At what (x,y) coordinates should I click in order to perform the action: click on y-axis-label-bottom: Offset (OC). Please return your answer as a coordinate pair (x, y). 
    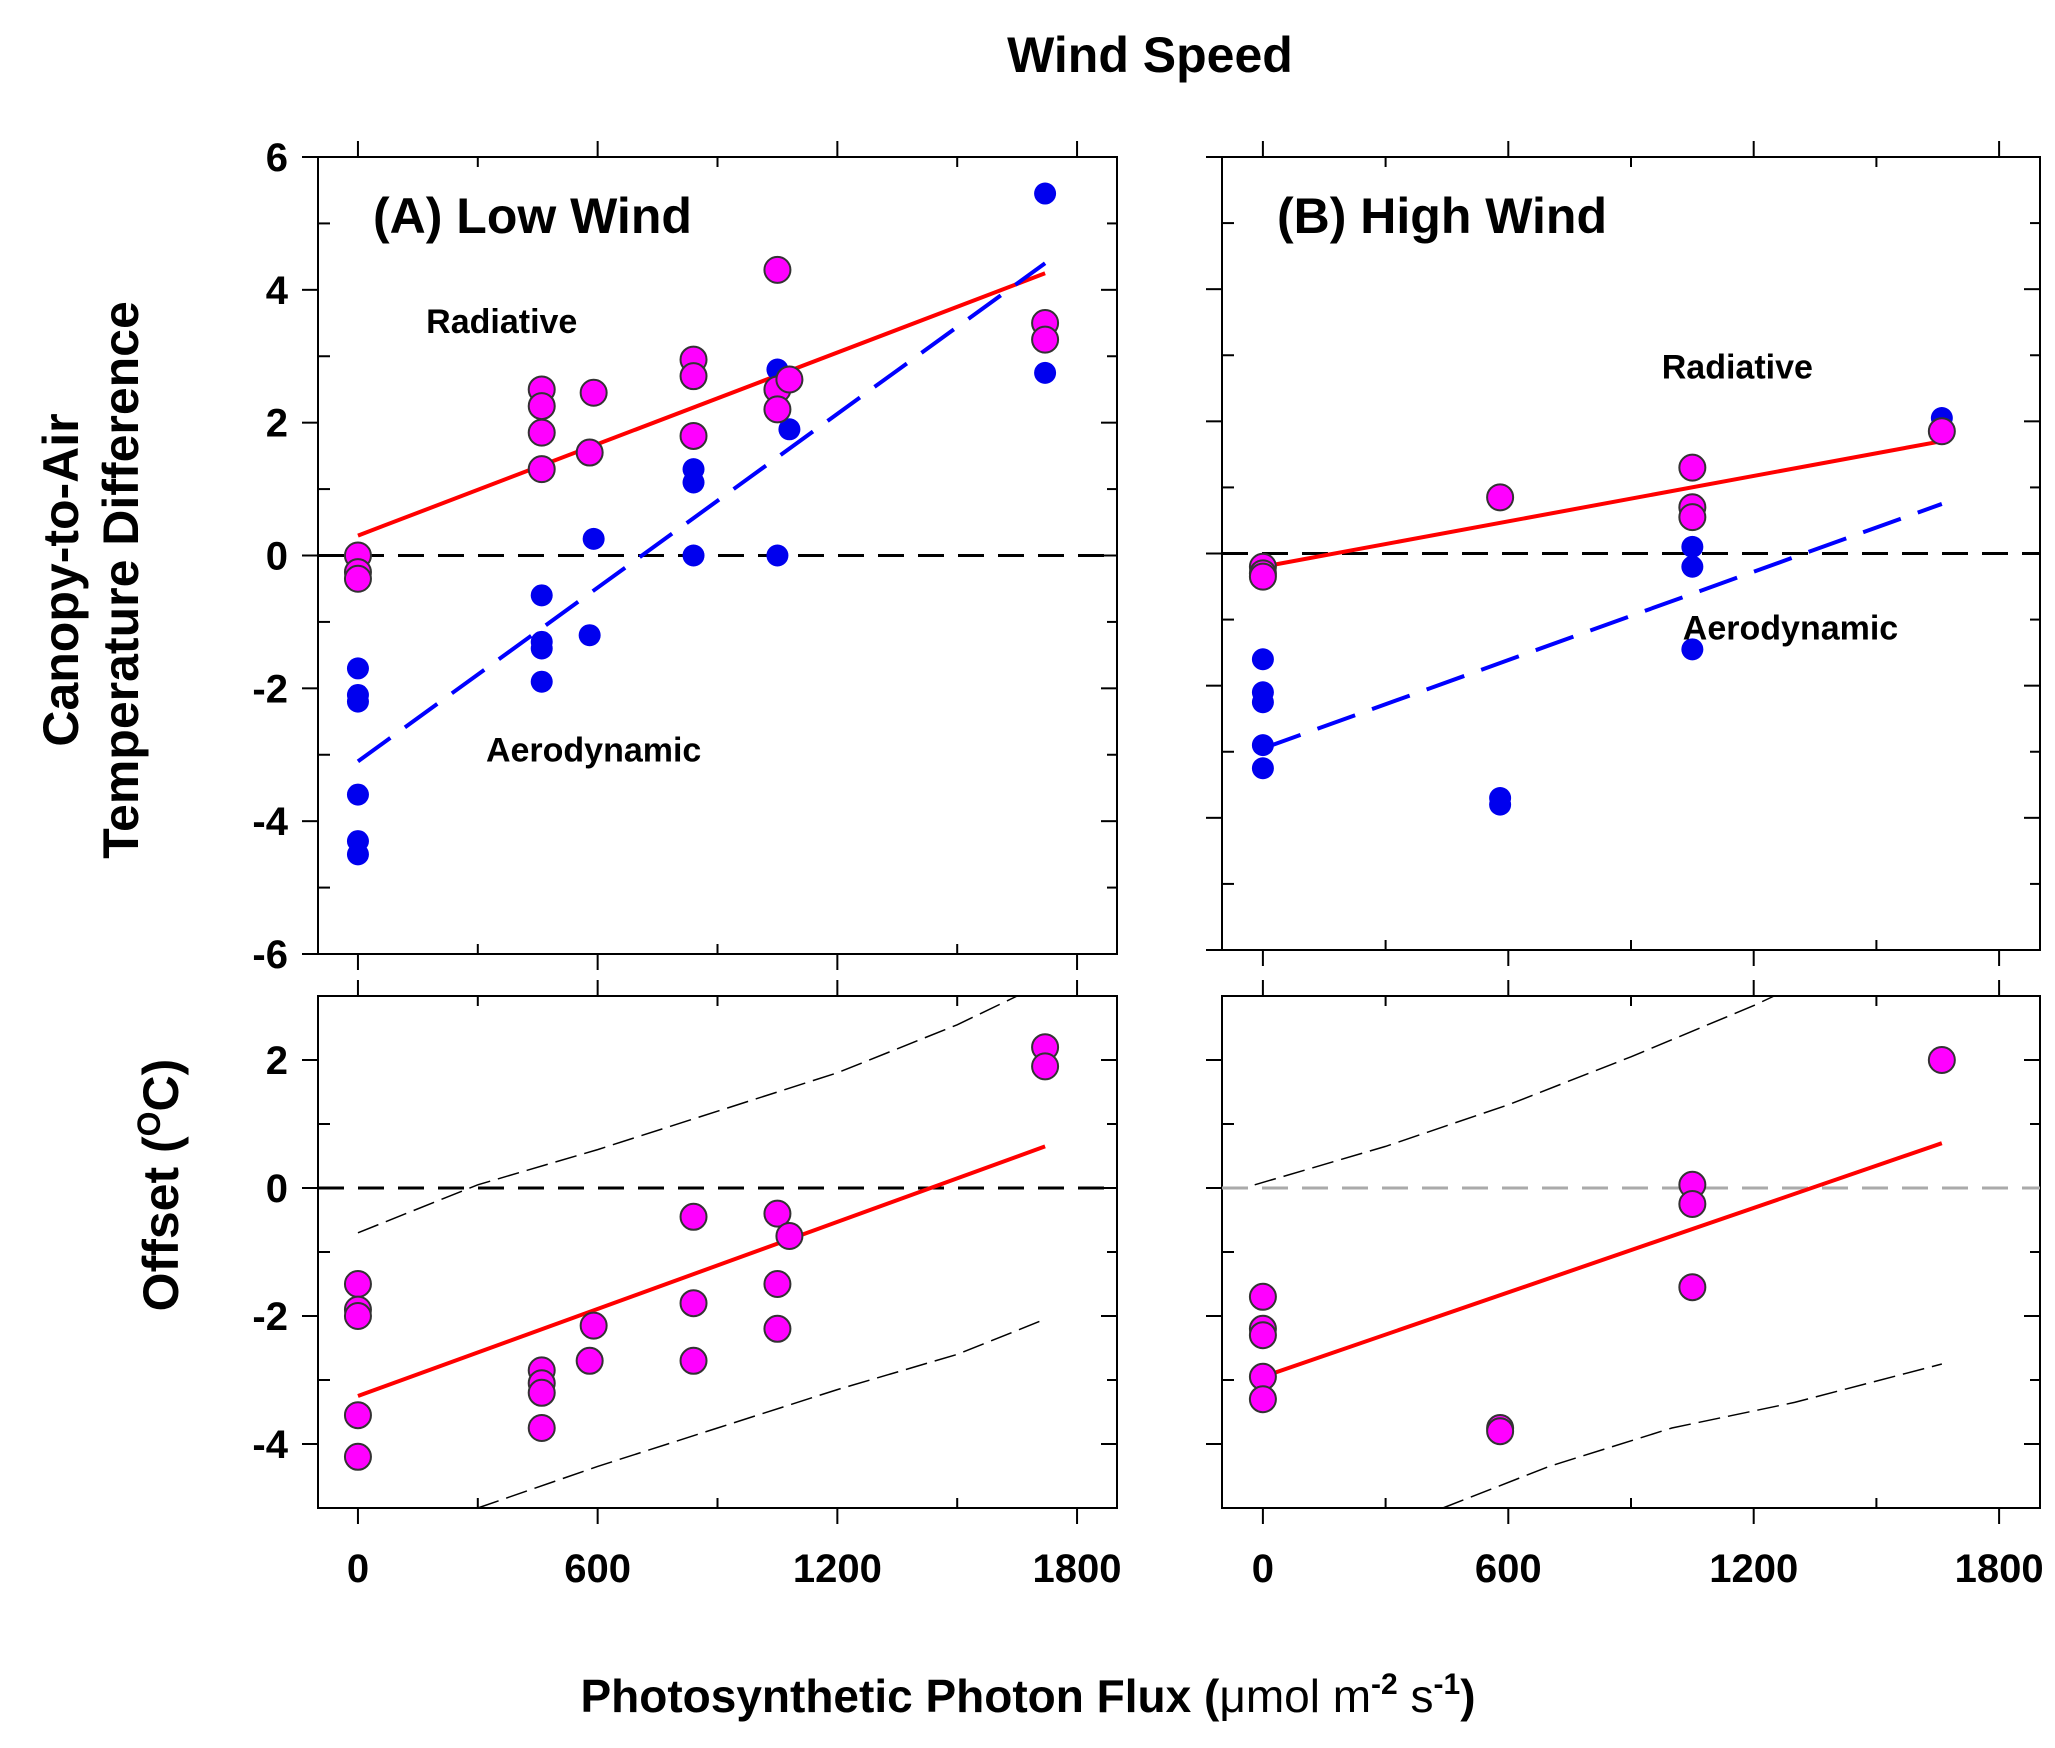
    Looking at the image, I should click on (160, 1185).